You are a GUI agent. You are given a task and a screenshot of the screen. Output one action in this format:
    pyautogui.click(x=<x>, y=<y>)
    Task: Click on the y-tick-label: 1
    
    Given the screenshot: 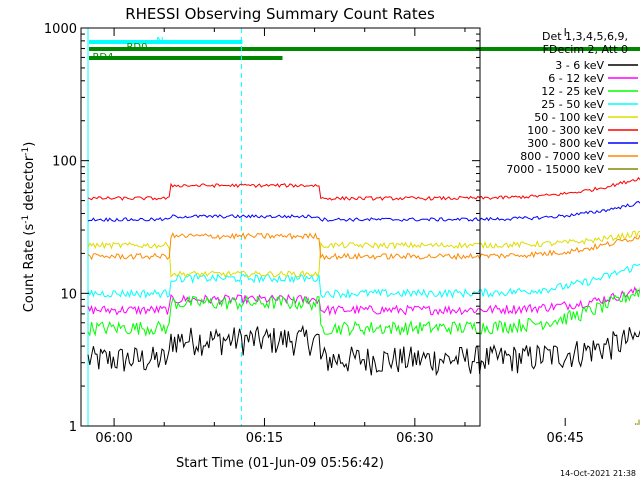 What is the action you would take?
    pyautogui.click(x=73, y=427)
    